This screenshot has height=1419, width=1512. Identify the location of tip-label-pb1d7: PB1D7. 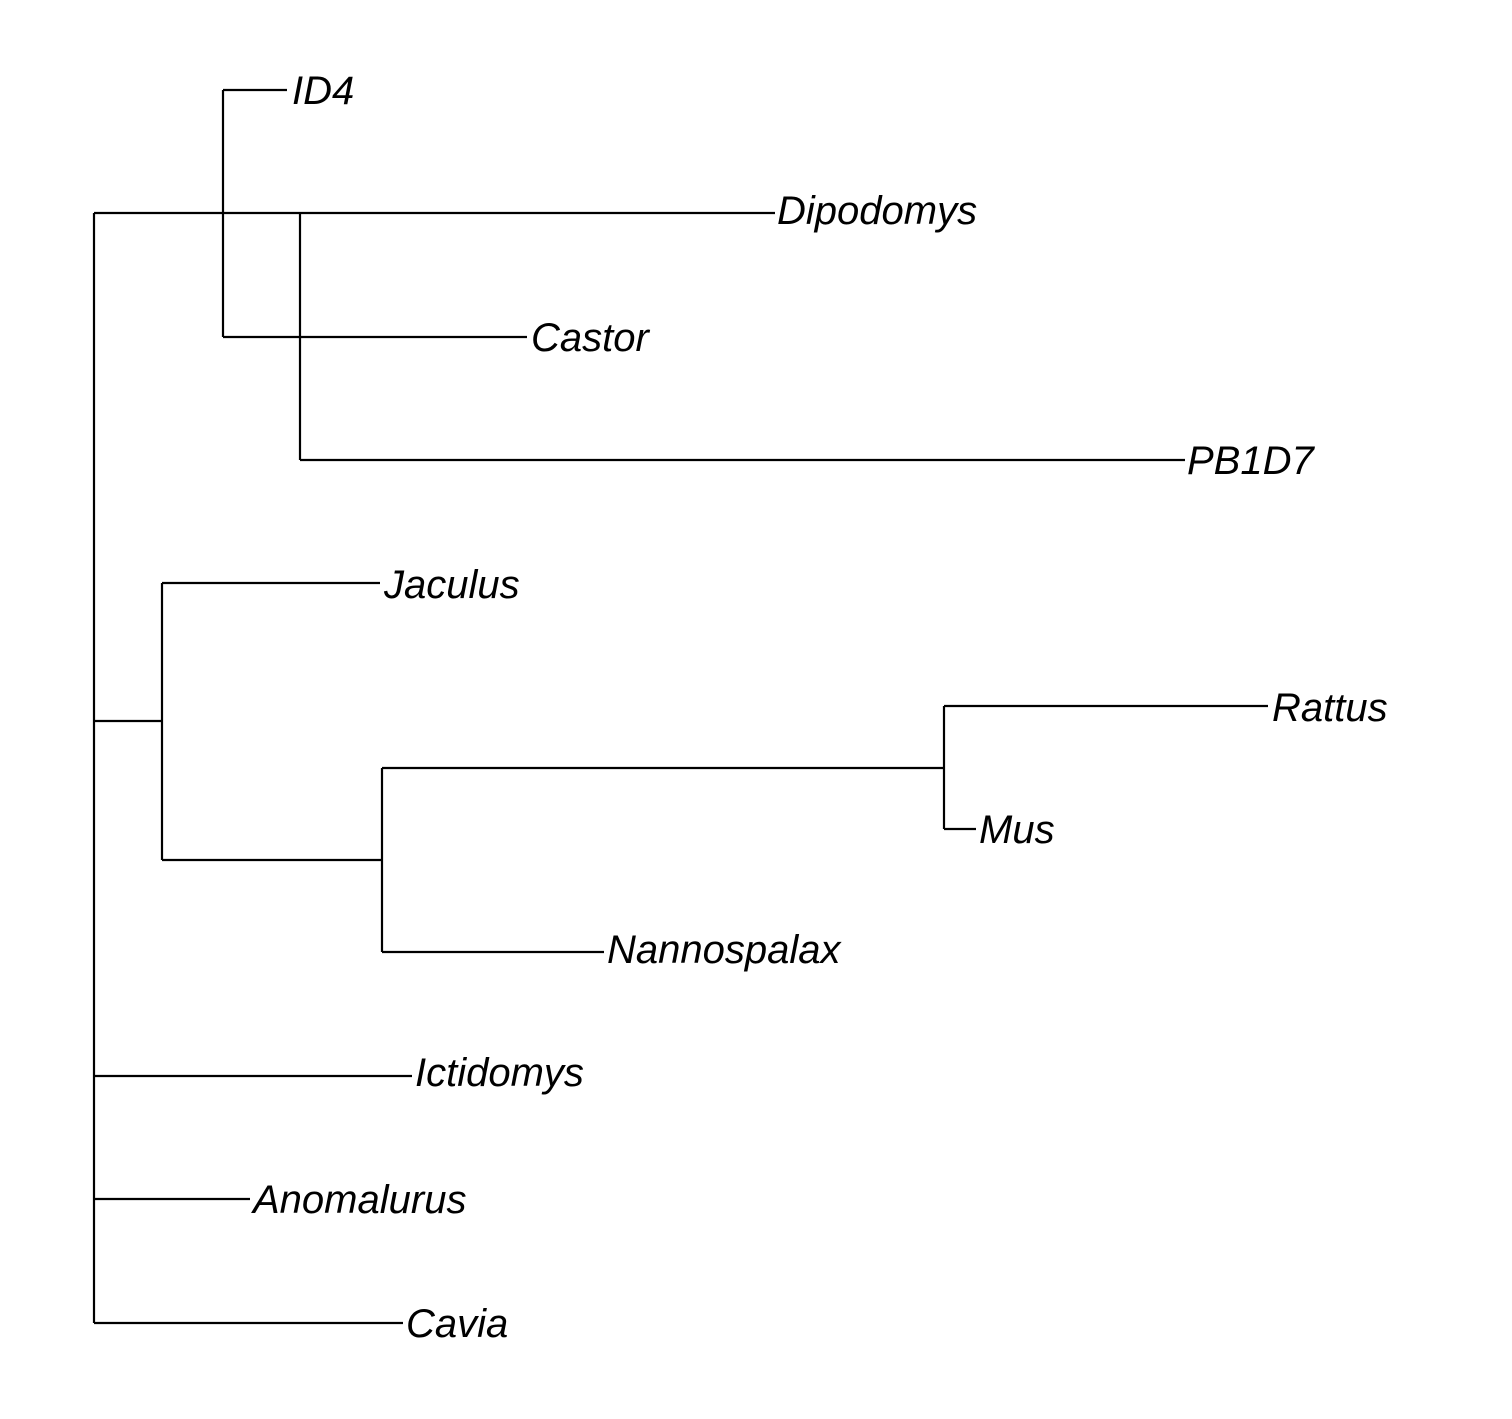
(1251, 461).